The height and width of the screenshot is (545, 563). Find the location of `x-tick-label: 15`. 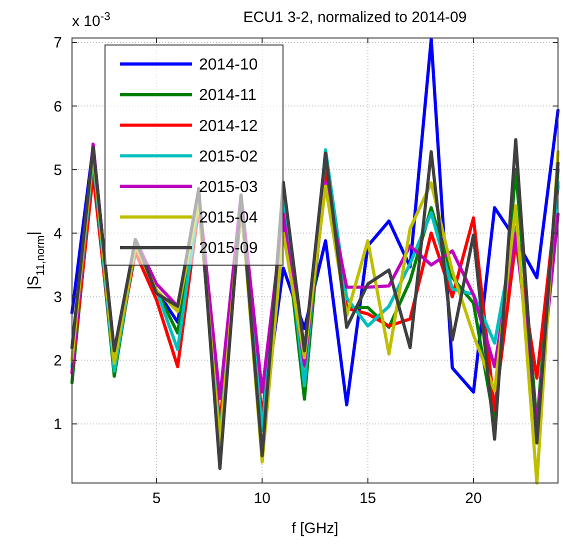

x-tick-label: 15 is located at coordinates (367, 498).